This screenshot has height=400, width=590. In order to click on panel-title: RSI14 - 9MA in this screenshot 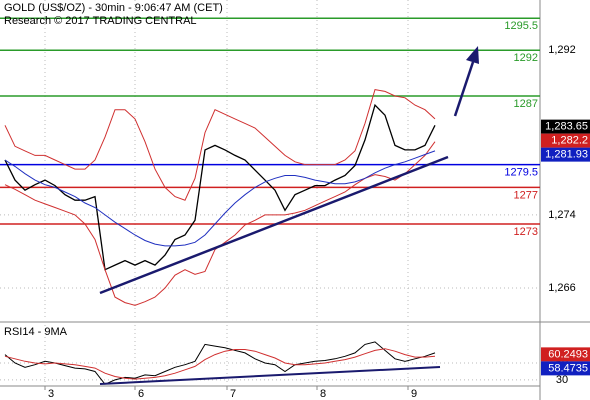, I will do `click(36, 332)`.